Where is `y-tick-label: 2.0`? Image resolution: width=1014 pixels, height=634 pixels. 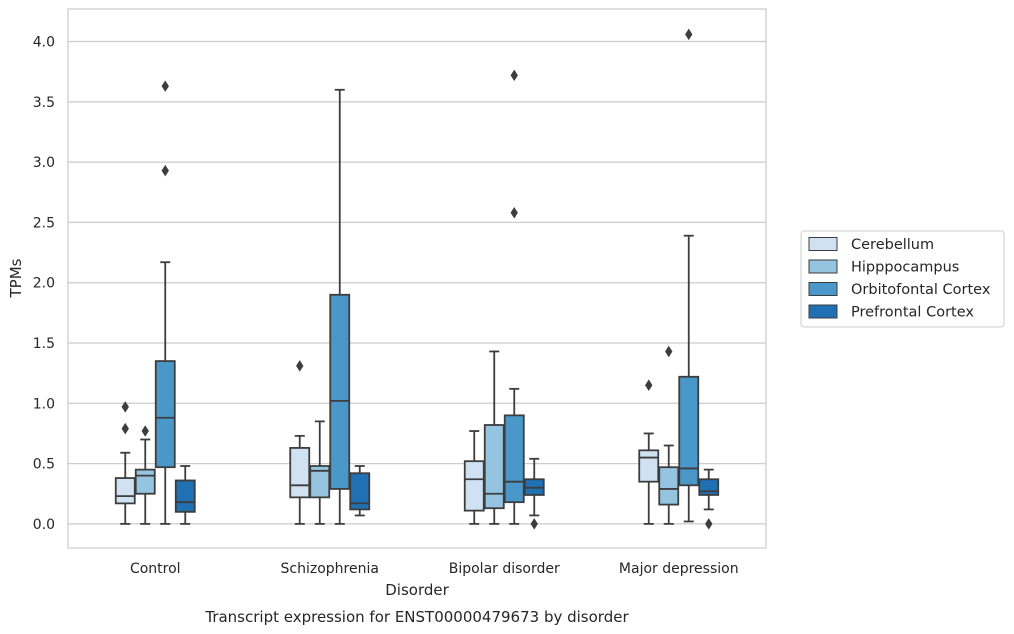
y-tick-label: 2.0 is located at coordinates (44, 284).